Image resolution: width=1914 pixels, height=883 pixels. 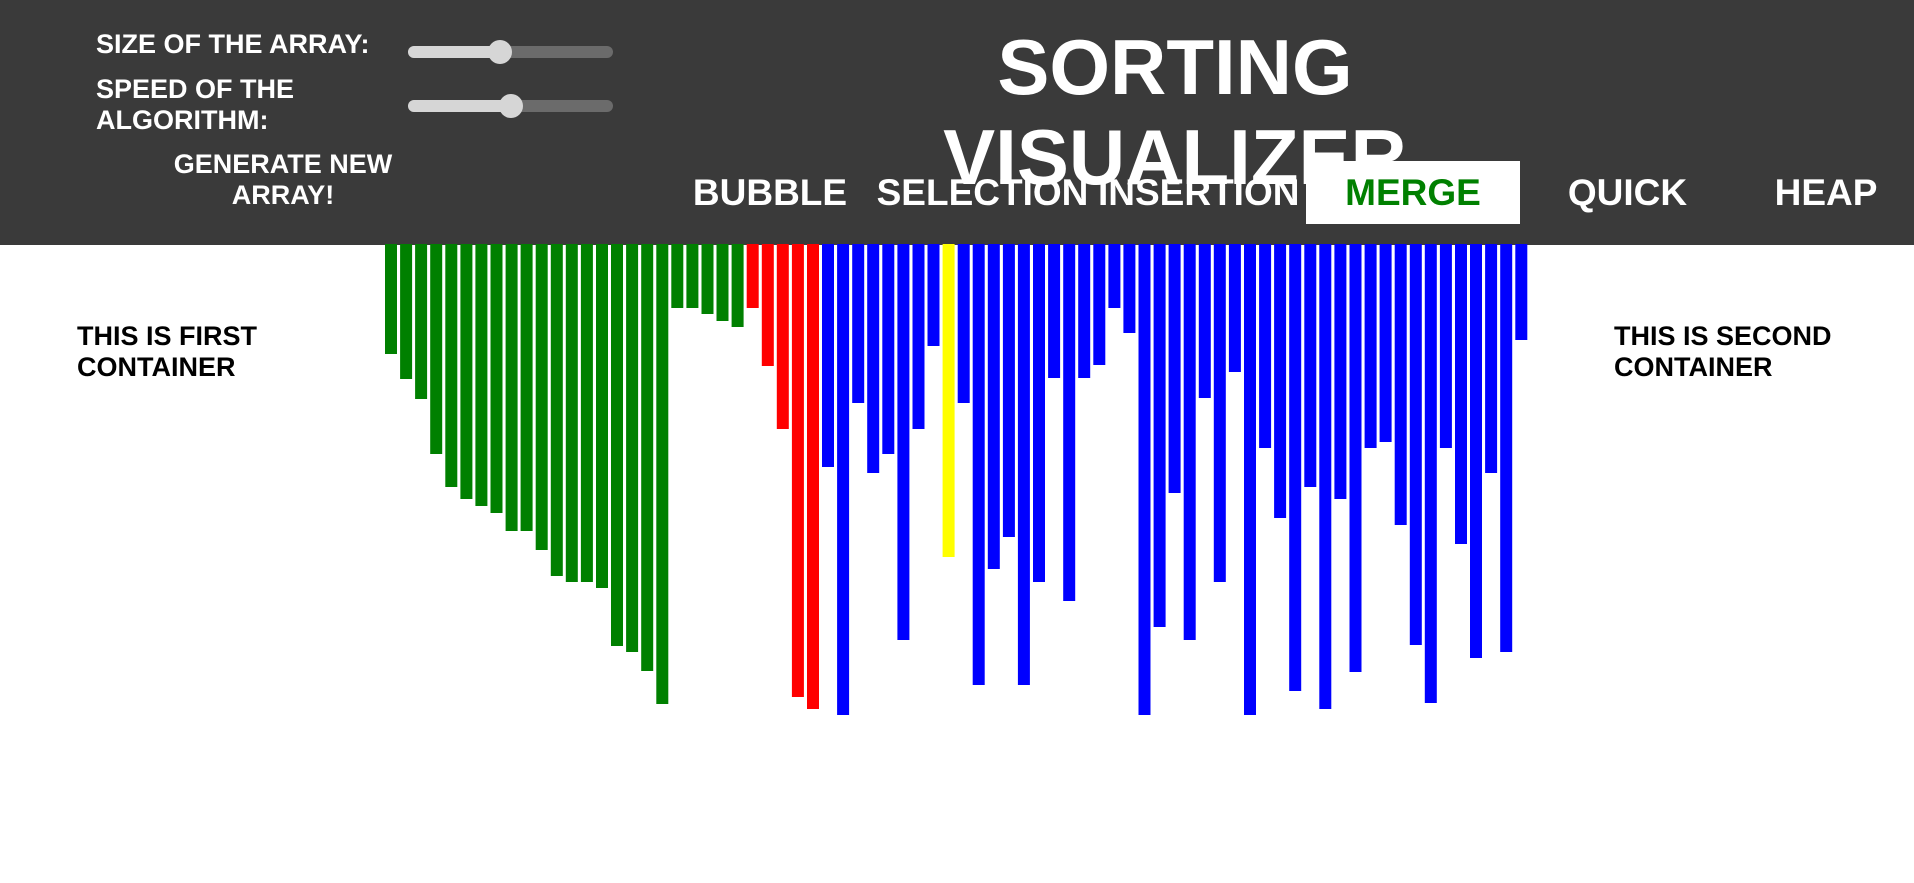 I want to click on algorithm-speed-slider, so click(x=510, y=106).